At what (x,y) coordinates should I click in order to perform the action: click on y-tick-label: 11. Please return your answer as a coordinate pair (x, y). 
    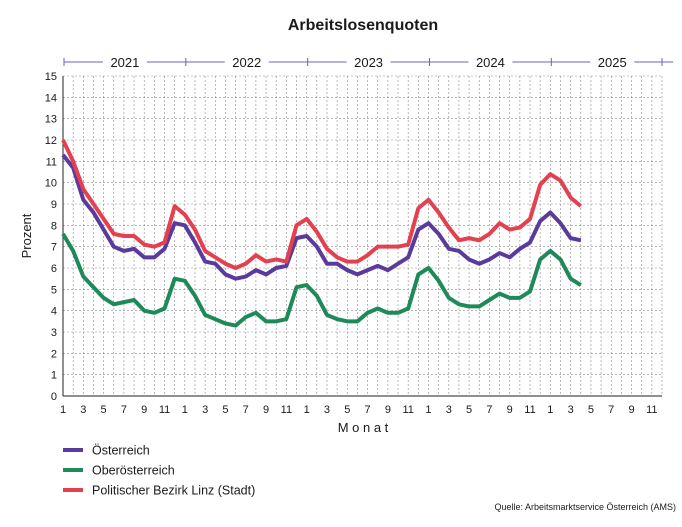
    Looking at the image, I should click on (51, 162).